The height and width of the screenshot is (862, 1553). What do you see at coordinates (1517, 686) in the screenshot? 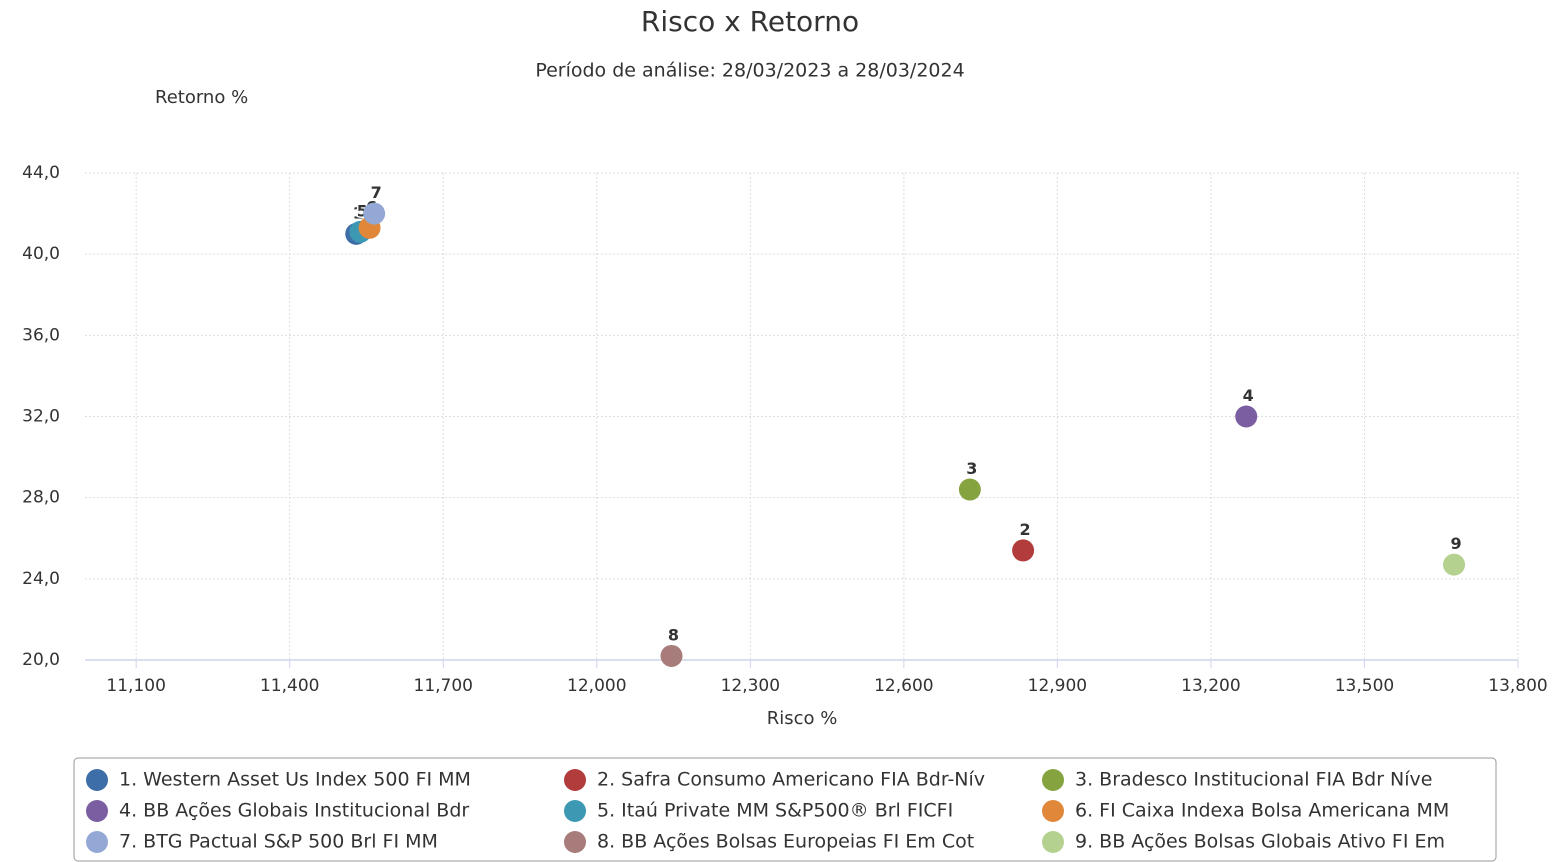
I see `x-tick-label: 13,800` at bounding box center [1517, 686].